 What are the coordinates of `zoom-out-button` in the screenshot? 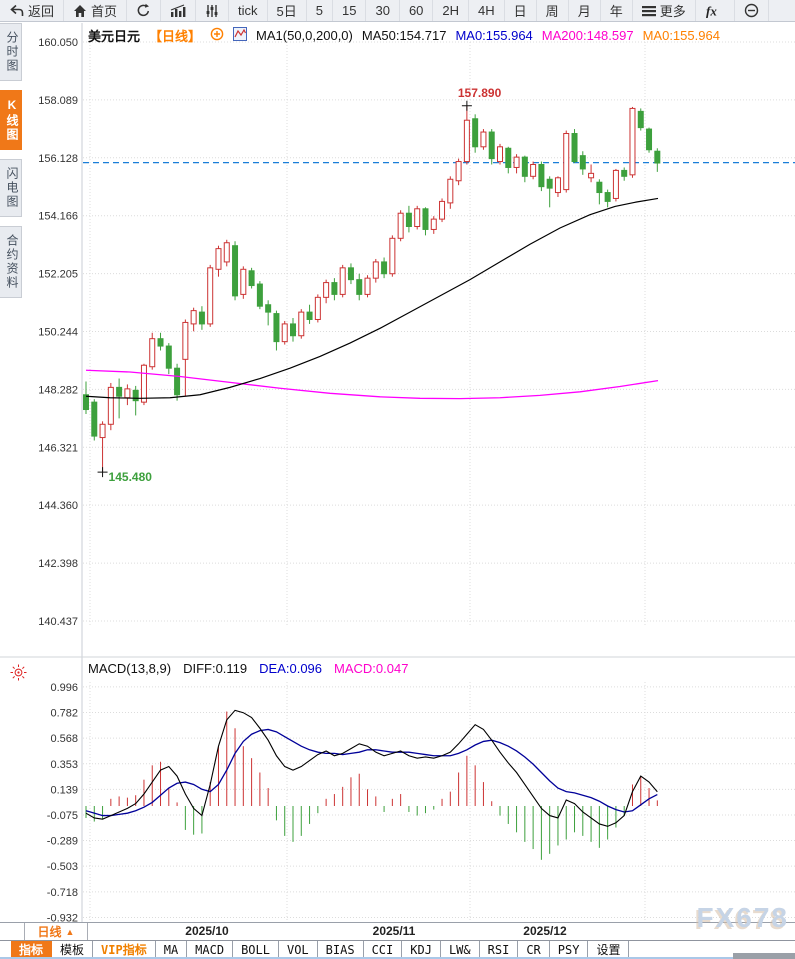 It's located at (752, 10).